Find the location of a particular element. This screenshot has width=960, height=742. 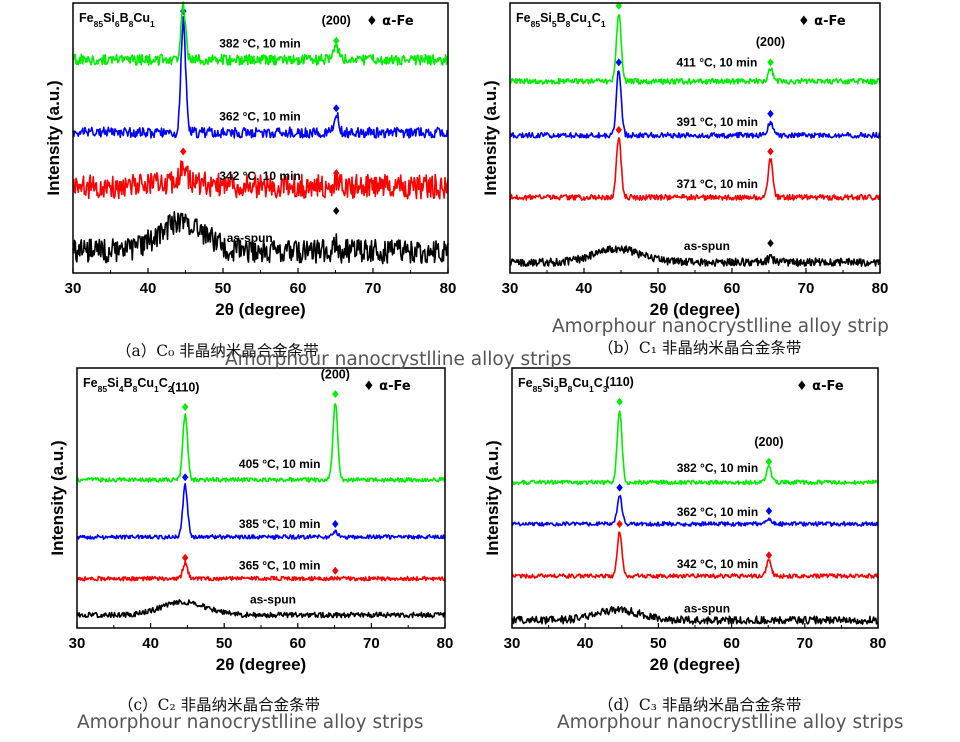

caption-d: （d）C₃ 非晶纳米晶合金条带 is located at coordinates (700, 705).